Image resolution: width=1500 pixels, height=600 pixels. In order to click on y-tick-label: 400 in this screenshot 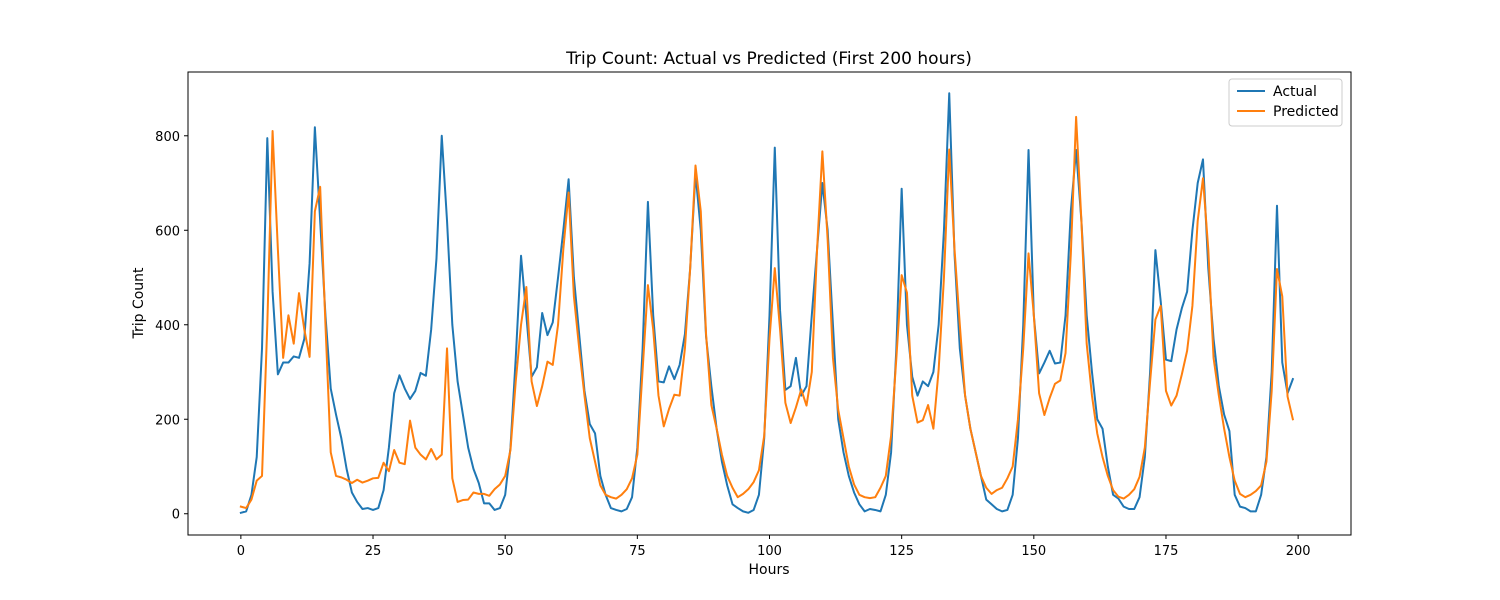, I will do `click(167, 326)`.